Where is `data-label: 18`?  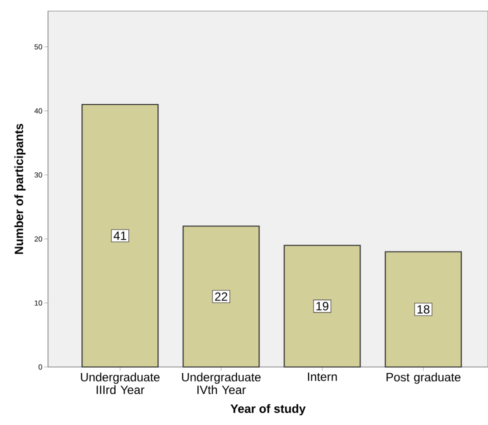 data-label: 18 is located at coordinates (424, 309).